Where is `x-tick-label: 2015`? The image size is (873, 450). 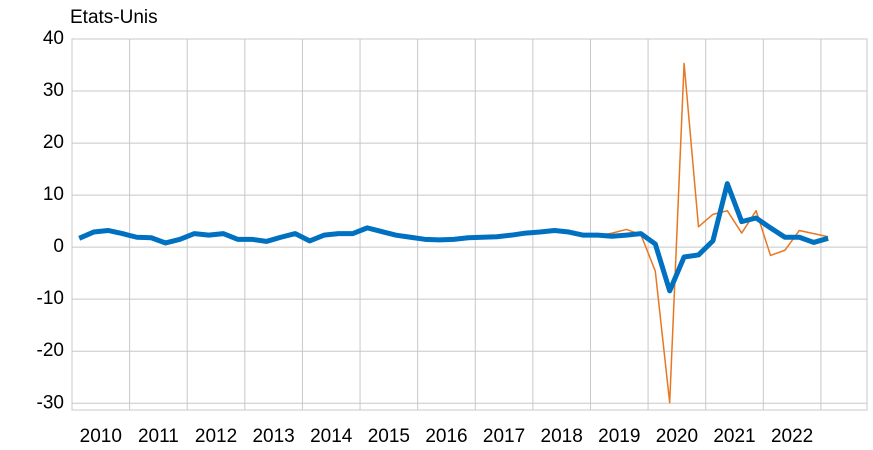
x-tick-label: 2015 is located at coordinates (389, 436).